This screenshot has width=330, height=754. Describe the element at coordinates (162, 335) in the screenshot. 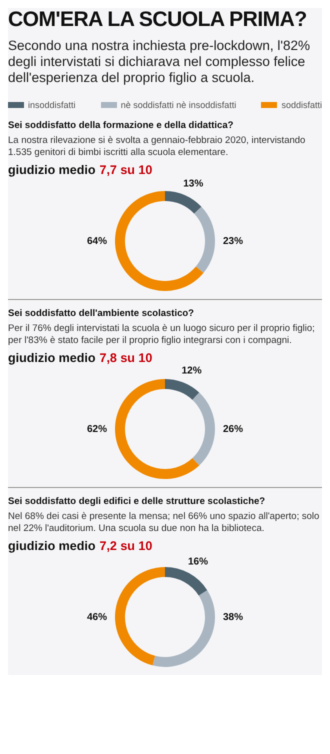

I see `chart-subtitle: Per il 76% degli intervistati la scuola è un luogo sicuro per il proprio figlio; per l'83% è stato facile per il proprio figlio integrarsi con i compagni.` at that location.